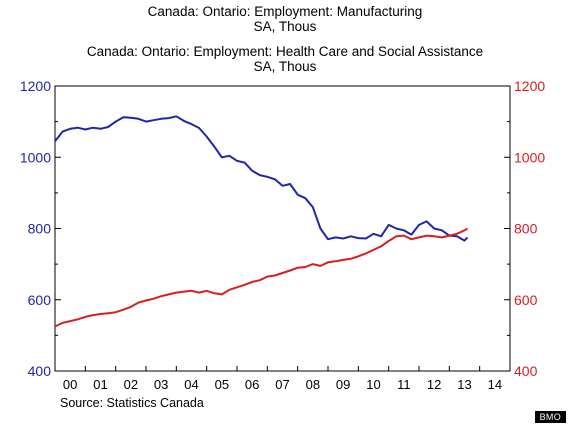 The height and width of the screenshot is (426, 570). Describe the element at coordinates (285, 66) in the screenshot. I see `title-health-care-units: SA, Thous` at that location.